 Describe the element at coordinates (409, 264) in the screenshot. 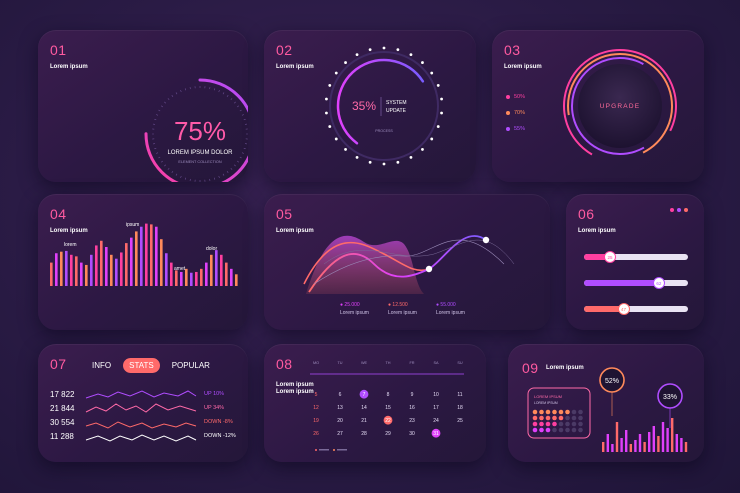

I see `wave-chart` at that location.